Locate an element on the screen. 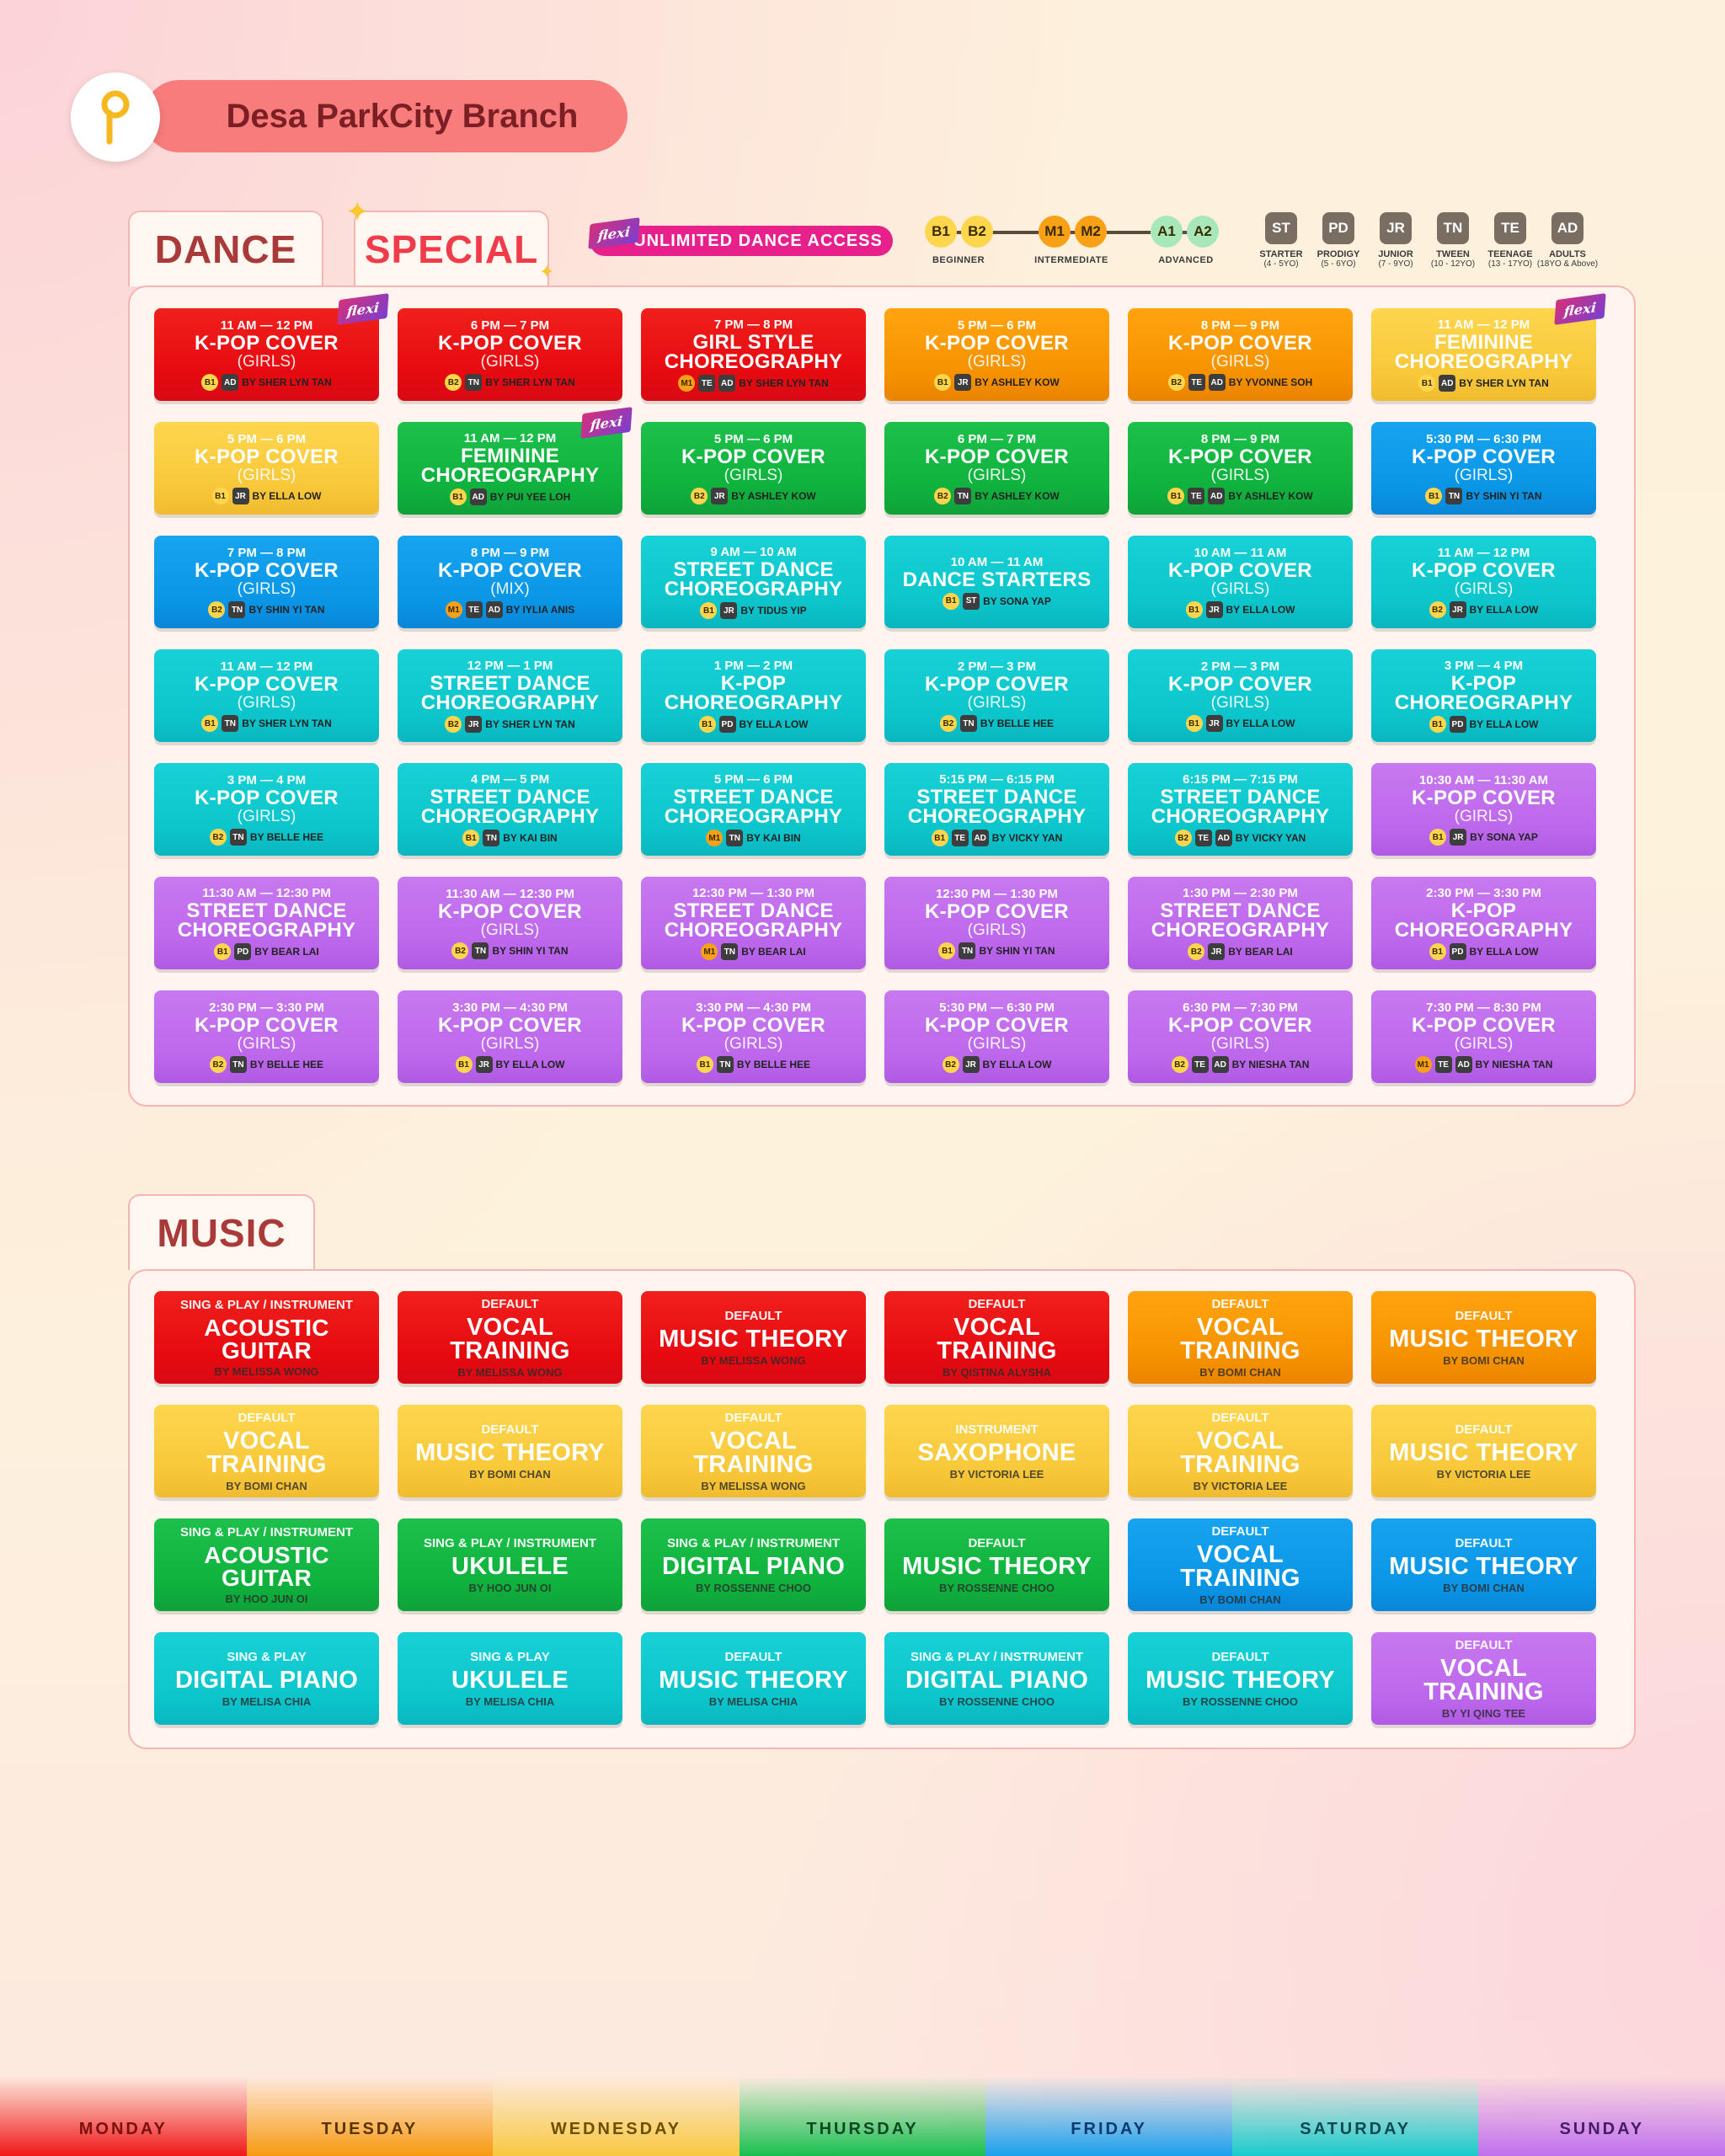  class-title: UKULELE is located at coordinates (510, 1680).